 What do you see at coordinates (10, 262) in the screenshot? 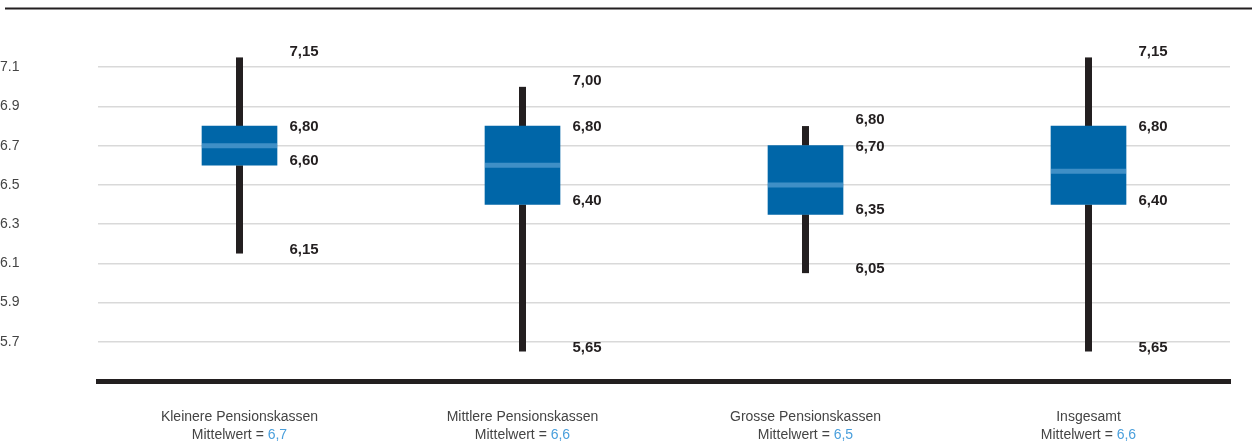
I see `y-tick-label: 6.1` at bounding box center [10, 262].